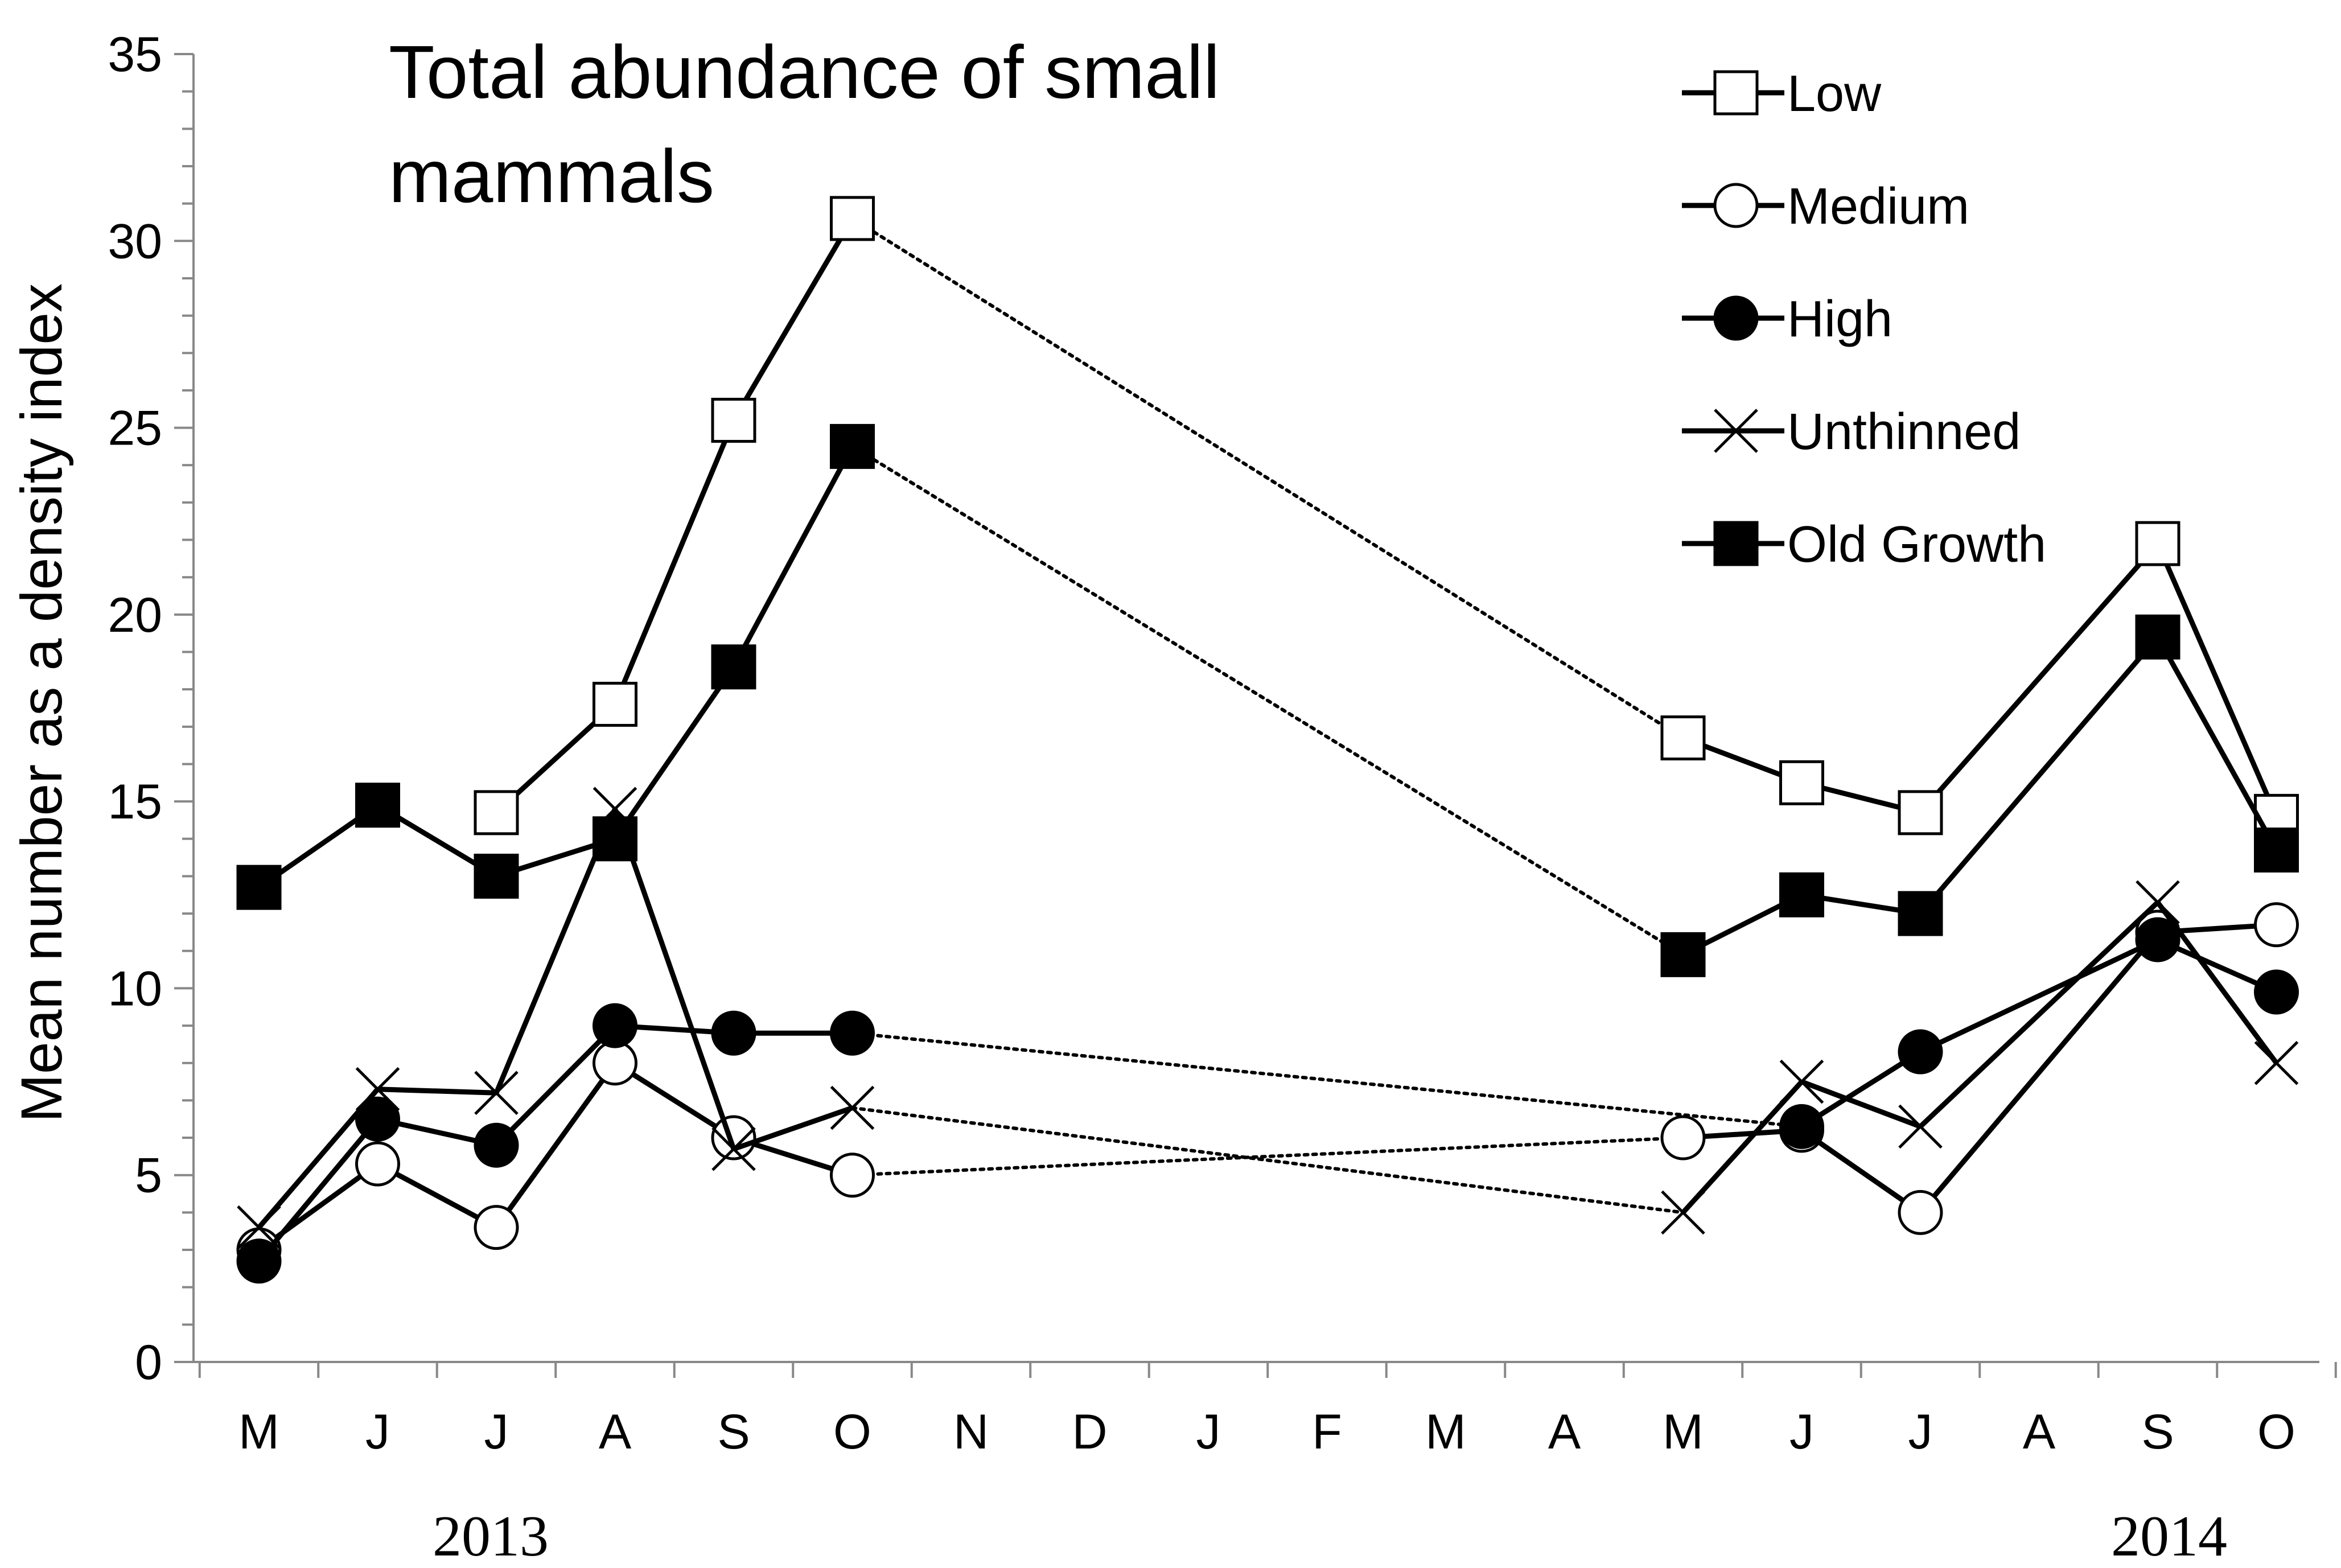  What do you see at coordinates (2169, 1536) in the screenshot?
I see `year-label: 2014` at bounding box center [2169, 1536].